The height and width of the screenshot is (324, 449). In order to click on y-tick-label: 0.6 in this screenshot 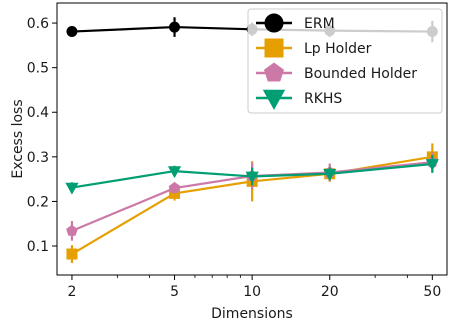, I will do `click(38, 24)`.